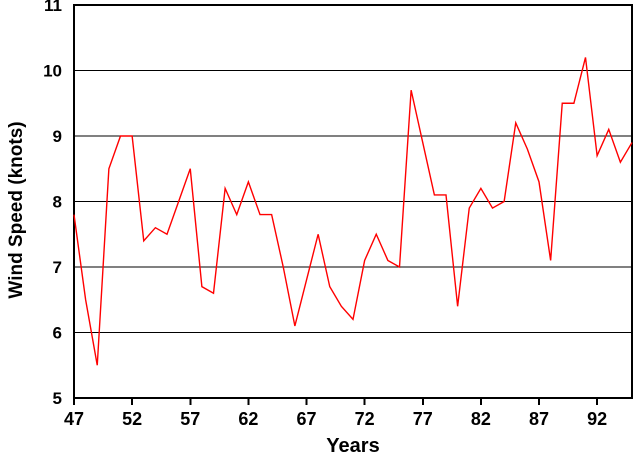  I want to click on x-tick-label-87: 87, so click(539, 419).